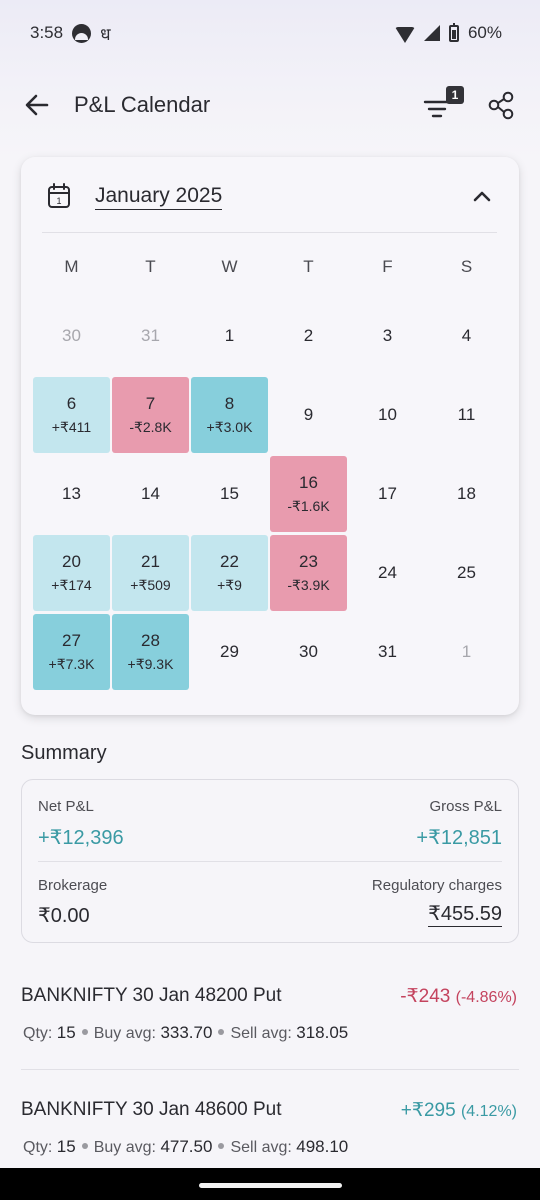  Describe the element at coordinates (308, 573) in the screenshot. I see `calendar-day: 23 -₹3.9K` at that location.